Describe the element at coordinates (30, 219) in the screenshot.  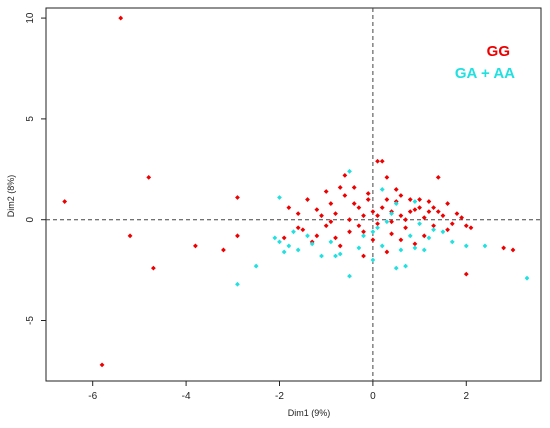
I see `y-tick-label: 0` at that location.